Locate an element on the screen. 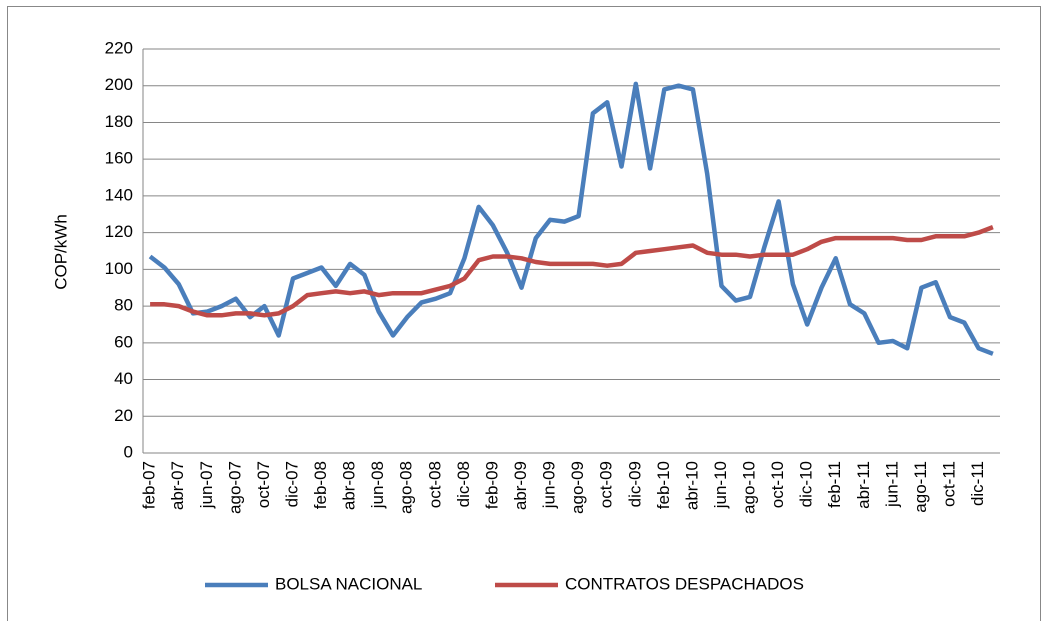 The image size is (1048, 621). x-tick-label: ago-08 is located at coordinates (406, 487).